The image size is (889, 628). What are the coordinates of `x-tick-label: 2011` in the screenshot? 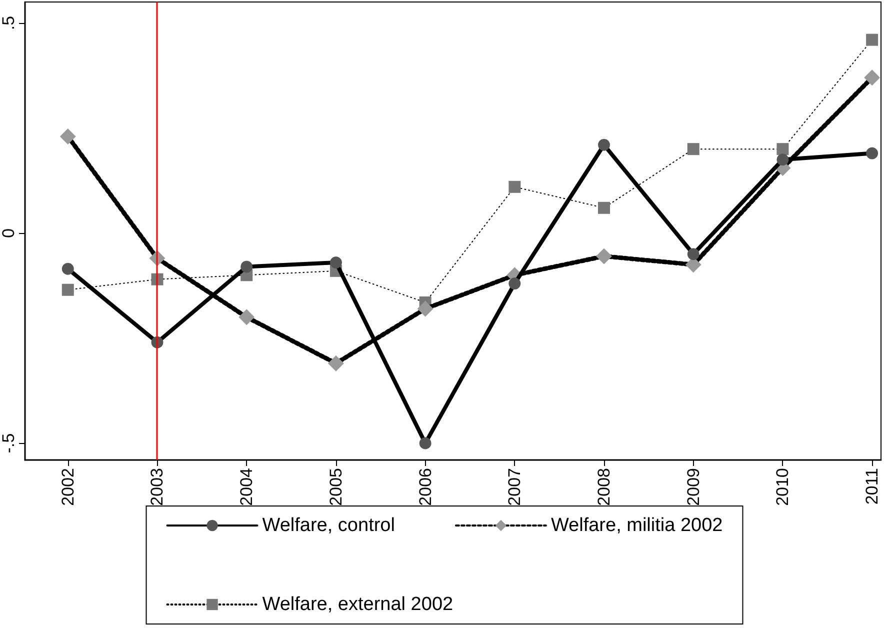 It's located at (872, 486).